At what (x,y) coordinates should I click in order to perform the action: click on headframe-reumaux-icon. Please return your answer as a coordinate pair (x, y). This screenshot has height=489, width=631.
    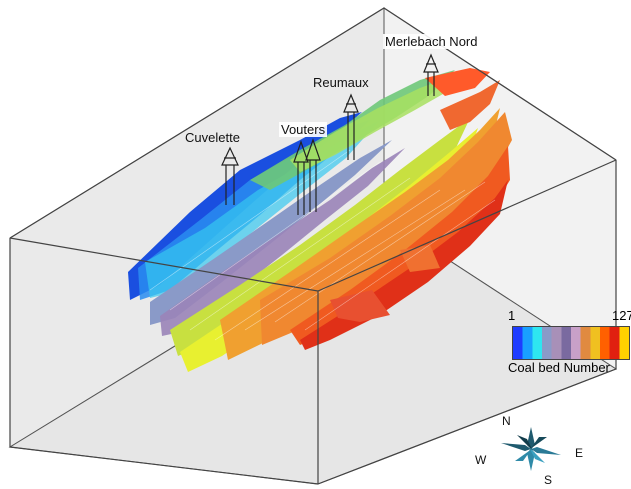
    Looking at the image, I should click on (351, 126).